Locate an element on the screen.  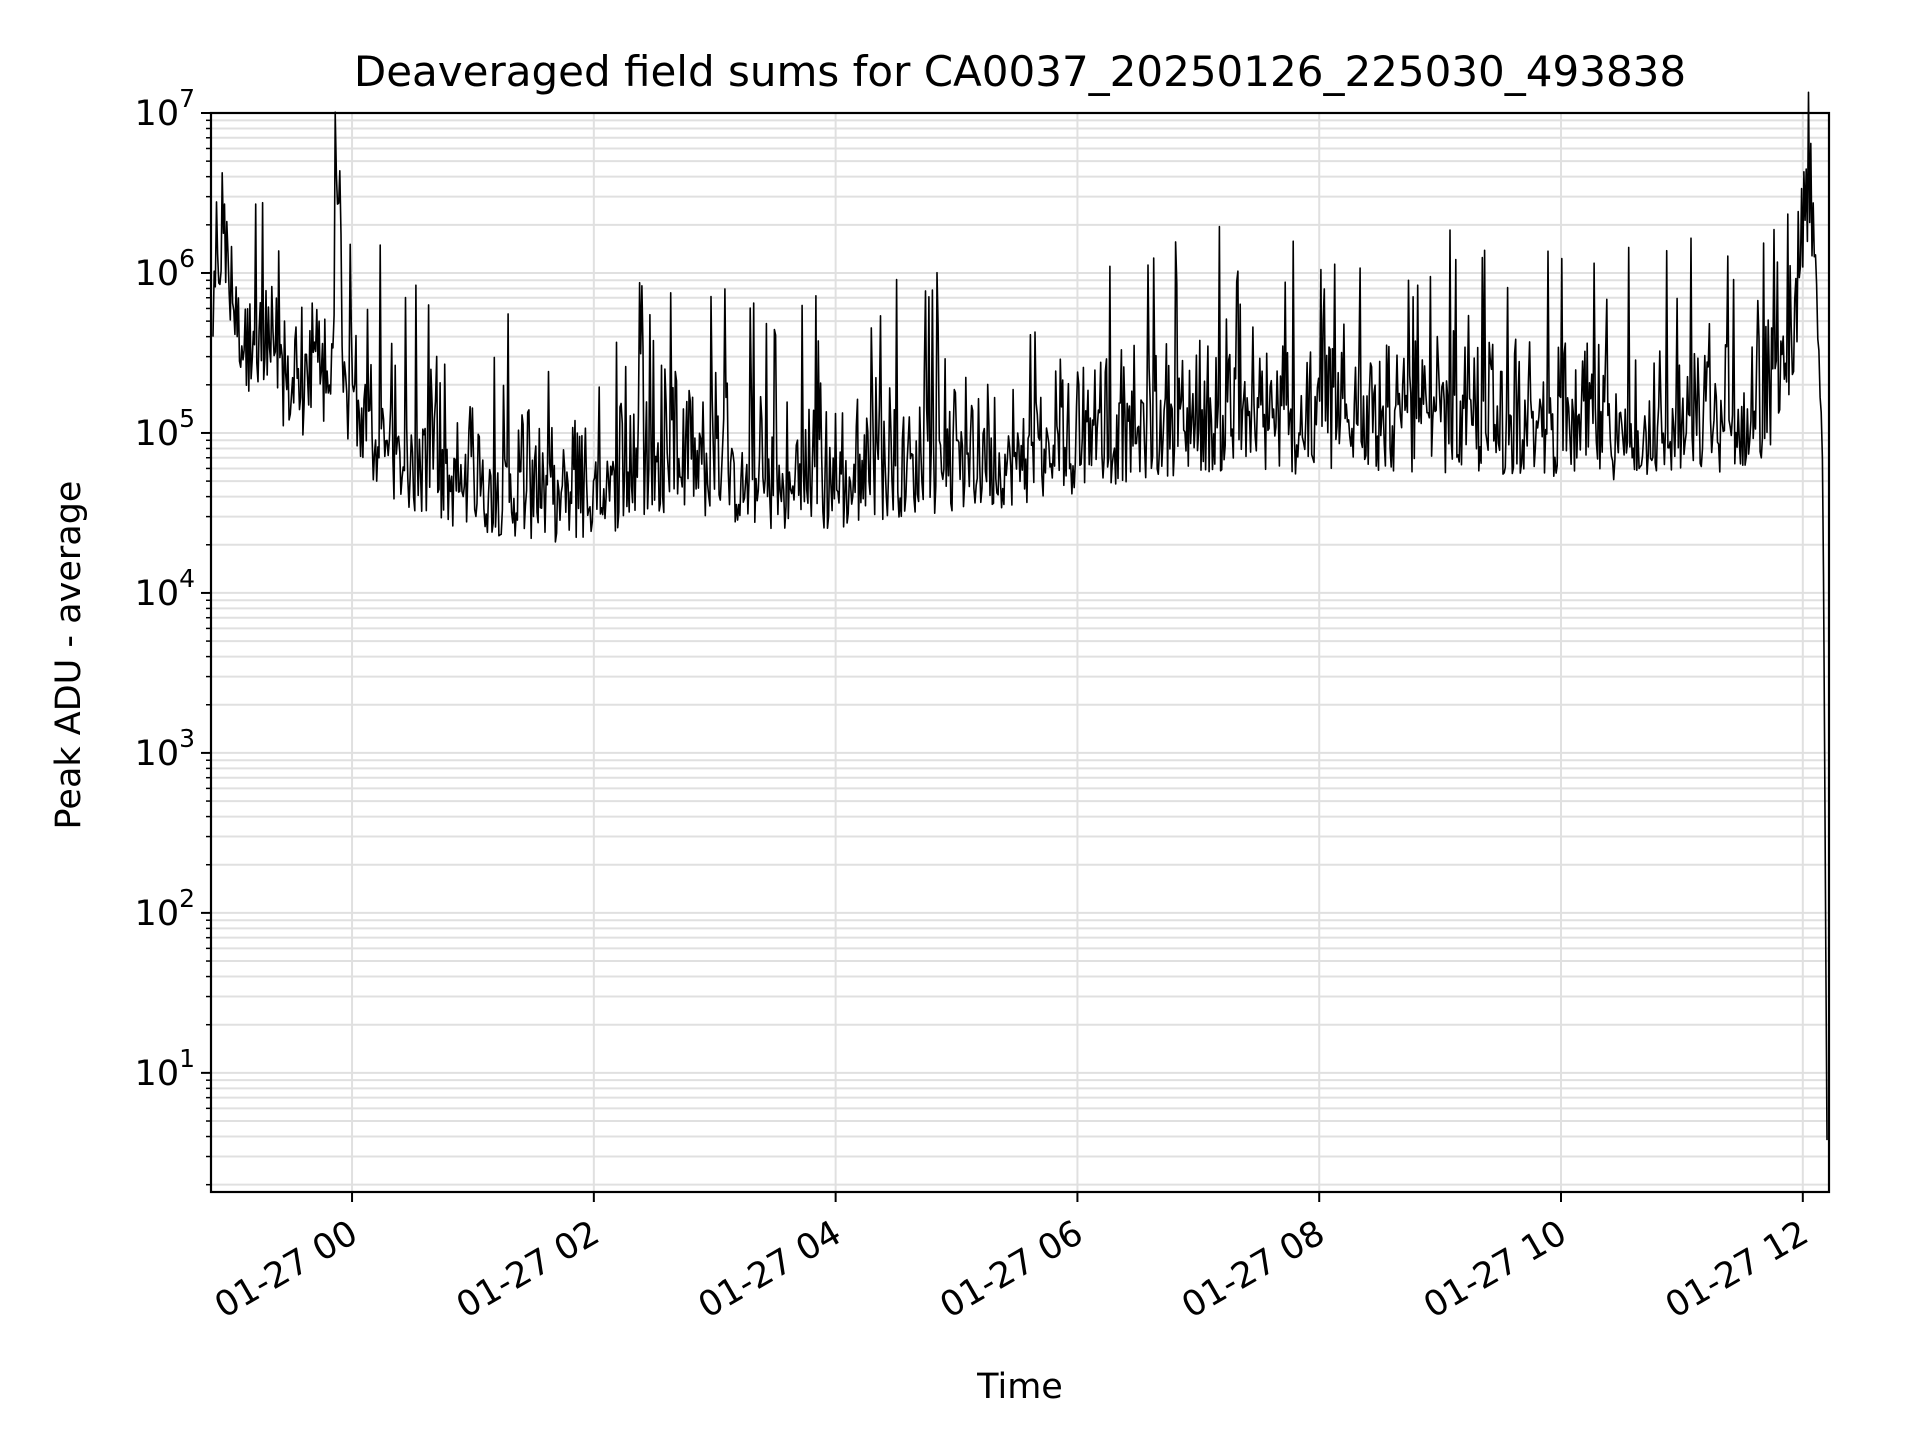
y-tick-label: 10² is located at coordinates (165, 909).